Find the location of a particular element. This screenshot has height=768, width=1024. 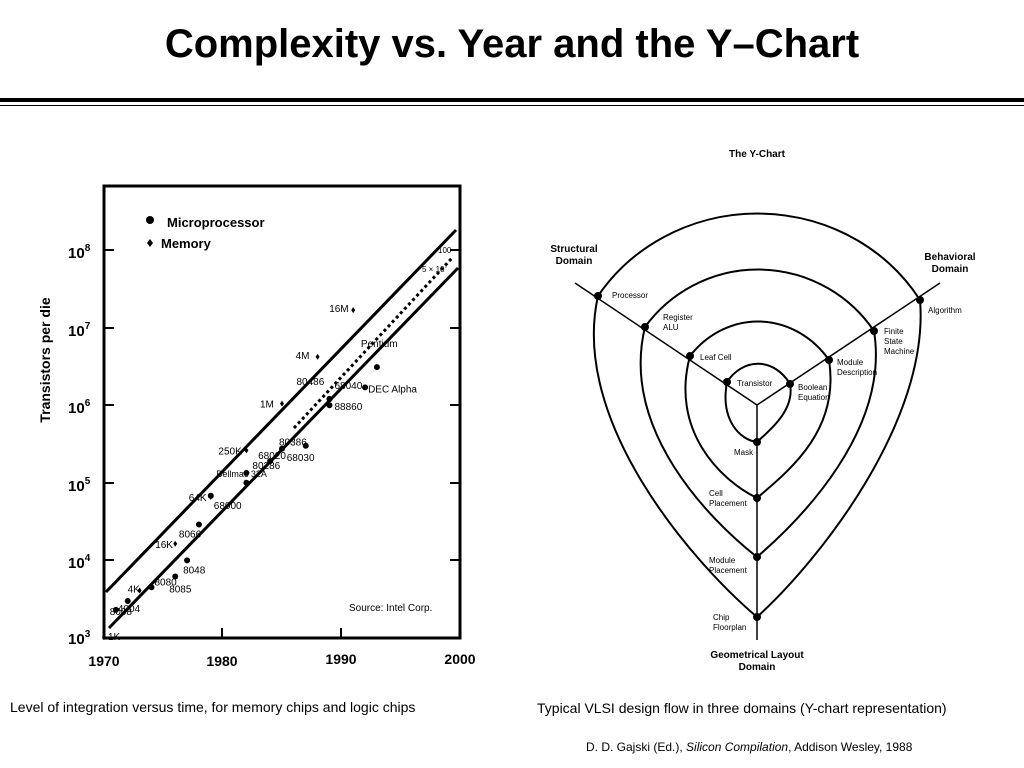

point-label: 8008 is located at coordinates (121, 612).